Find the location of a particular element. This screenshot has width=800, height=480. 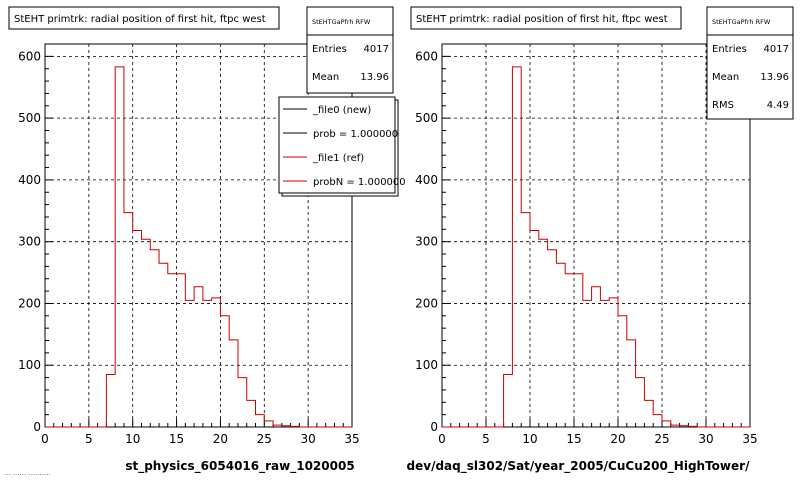

p1-y-tick-label-3: 300 is located at coordinates (426, 242).